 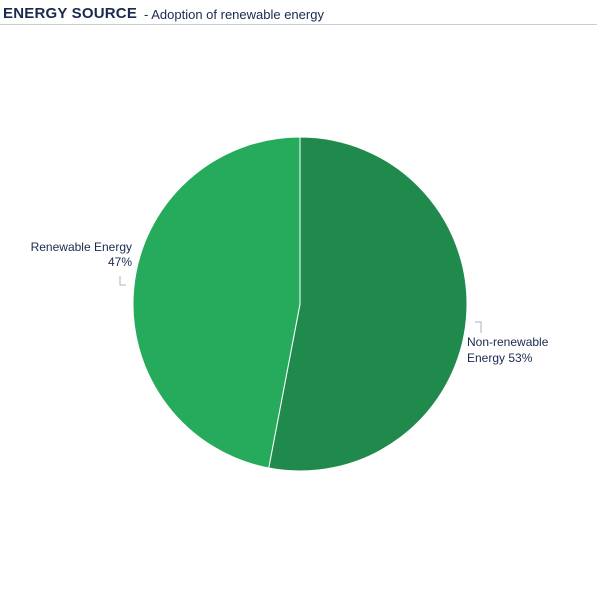 What do you see at coordinates (81, 247) in the screenshot?
I see `renewable-label-line1: Renewable Energy` at bounding box center [81, 247].